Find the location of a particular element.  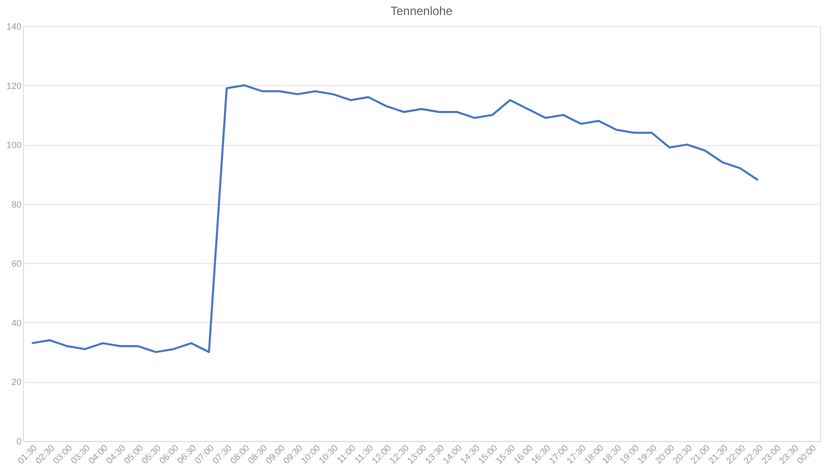

y-tick-label: 120 is located at coordinates (14, 85).